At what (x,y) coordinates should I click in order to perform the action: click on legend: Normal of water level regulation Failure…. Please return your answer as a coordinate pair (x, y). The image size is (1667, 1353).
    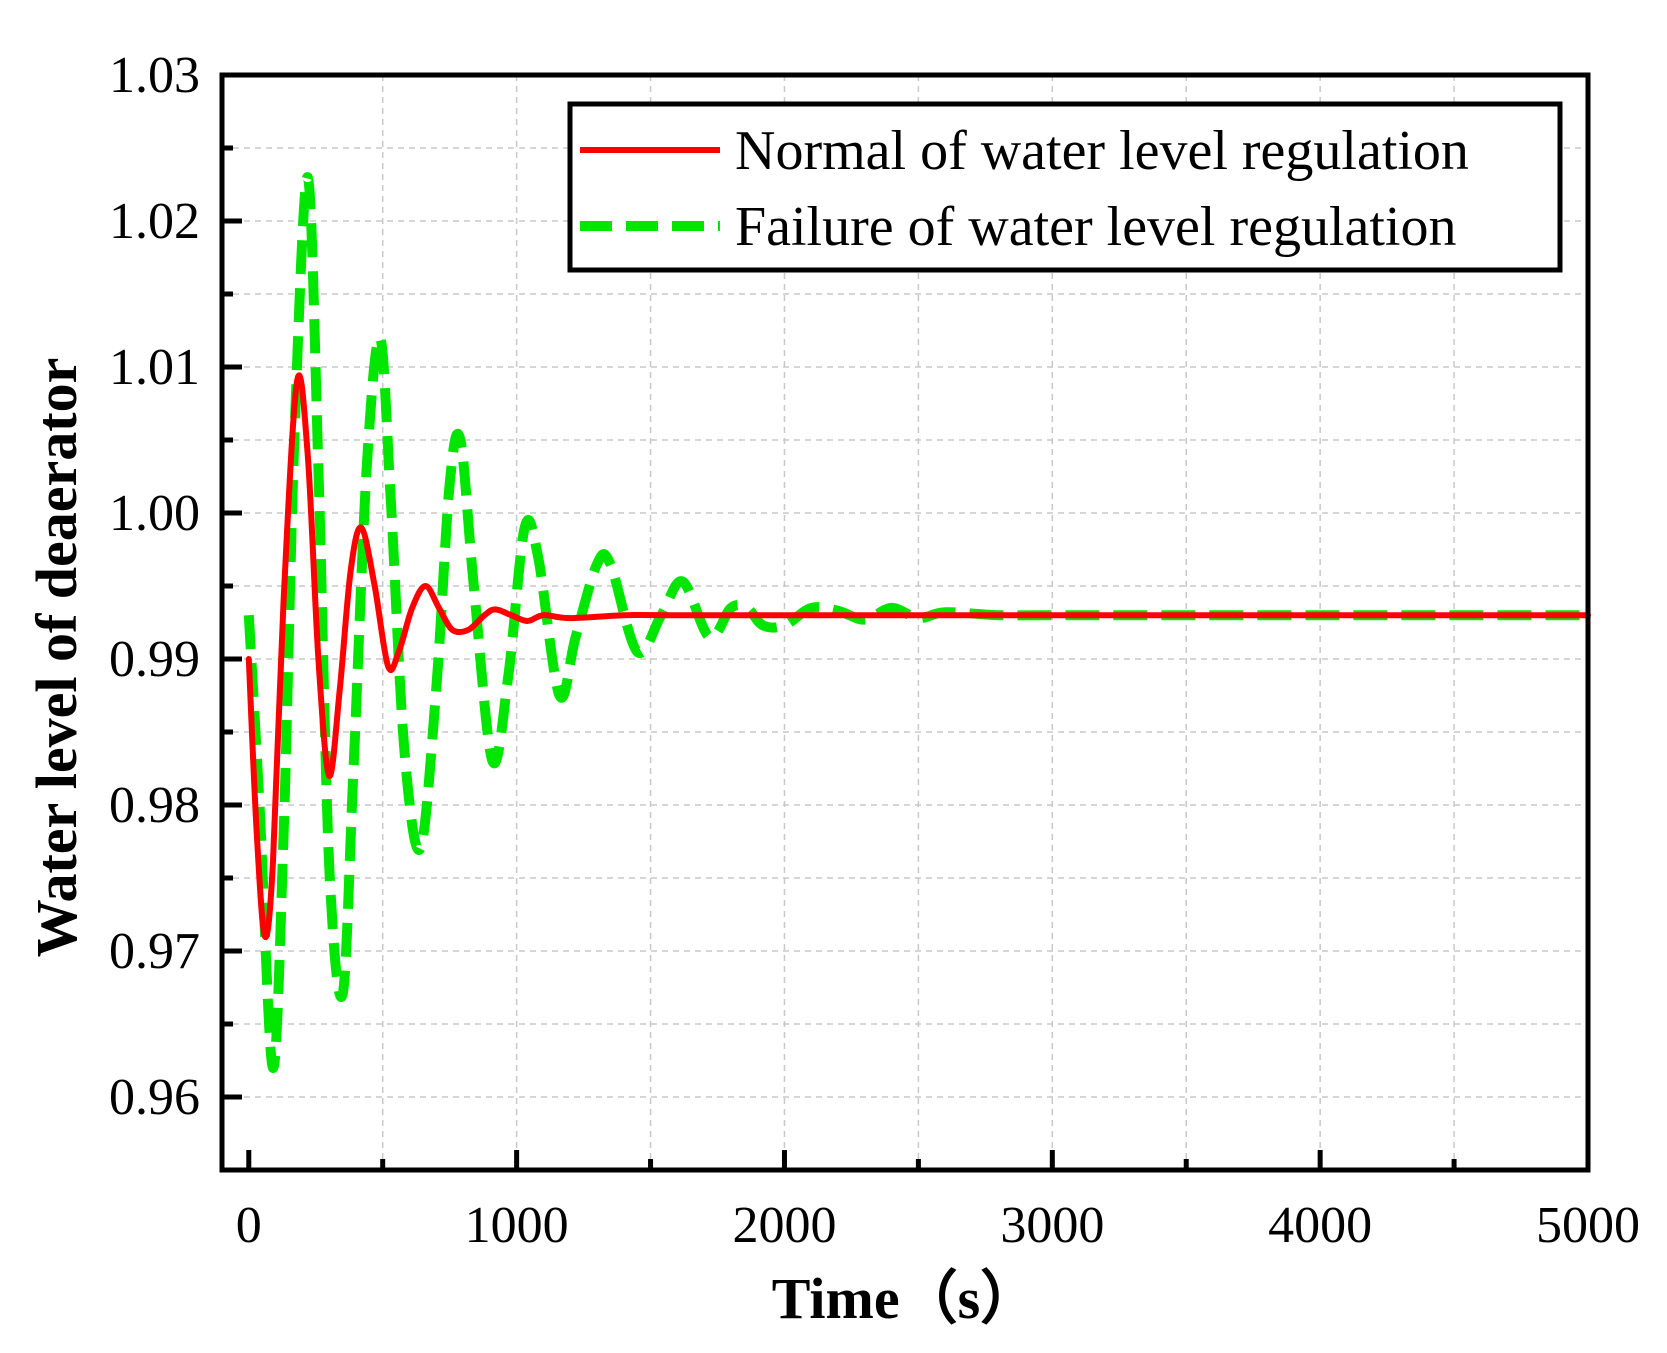
    Looking at the image, I should click on (1065, 187).